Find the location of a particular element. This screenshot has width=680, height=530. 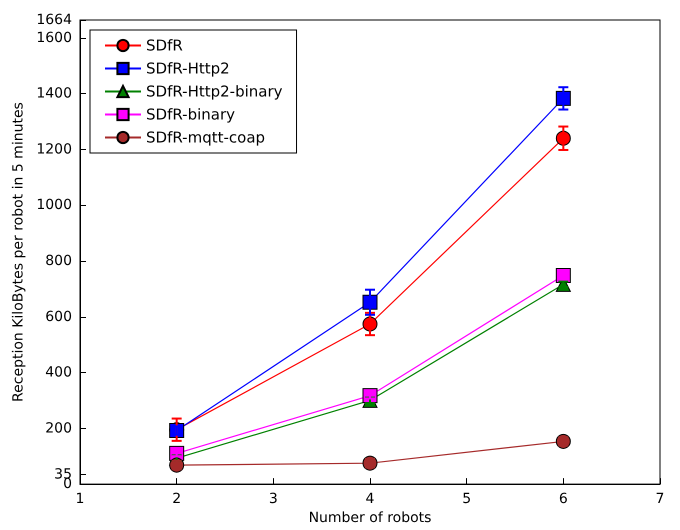

x-tick-label: 3 is located at coordinates (273, 499).